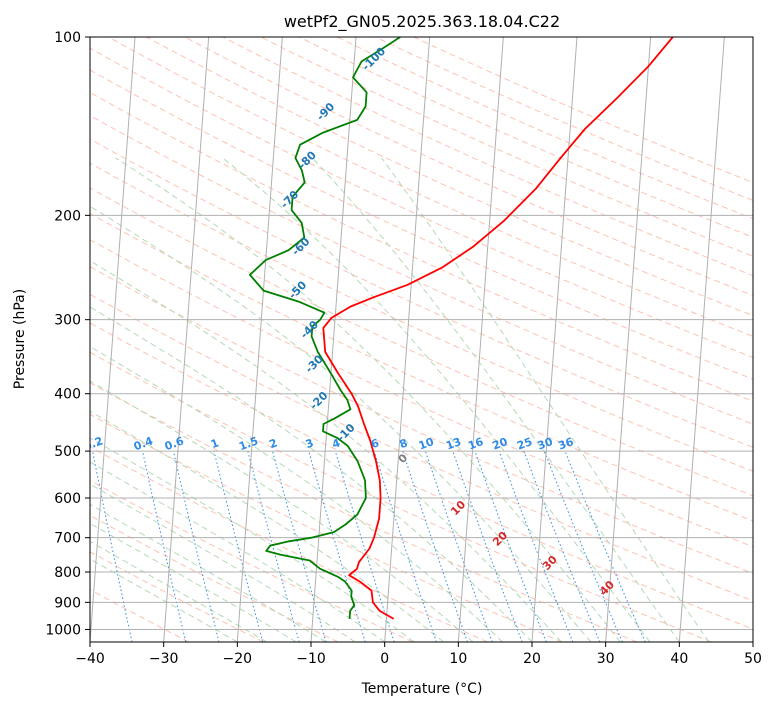 This screenshot has width=775, height=708. What do you see at coordinates (532, 659) in the screenshot?
I see `x-tick-label: 20` at bounding box center [532, 659].